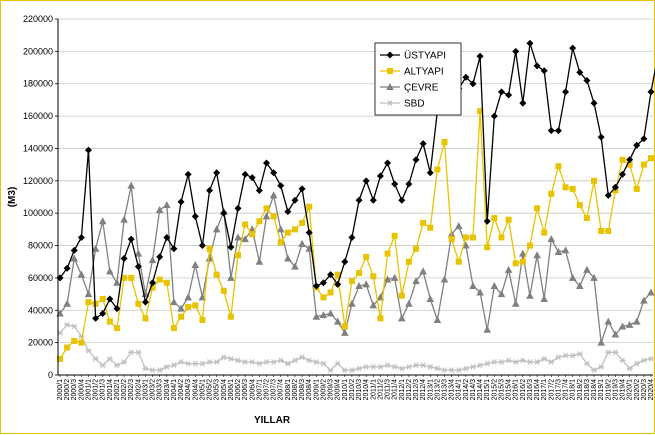  Describe the element at coordinates (316, 390) in the screenshot. I see `x-tick-label: 2009/1` at that location.